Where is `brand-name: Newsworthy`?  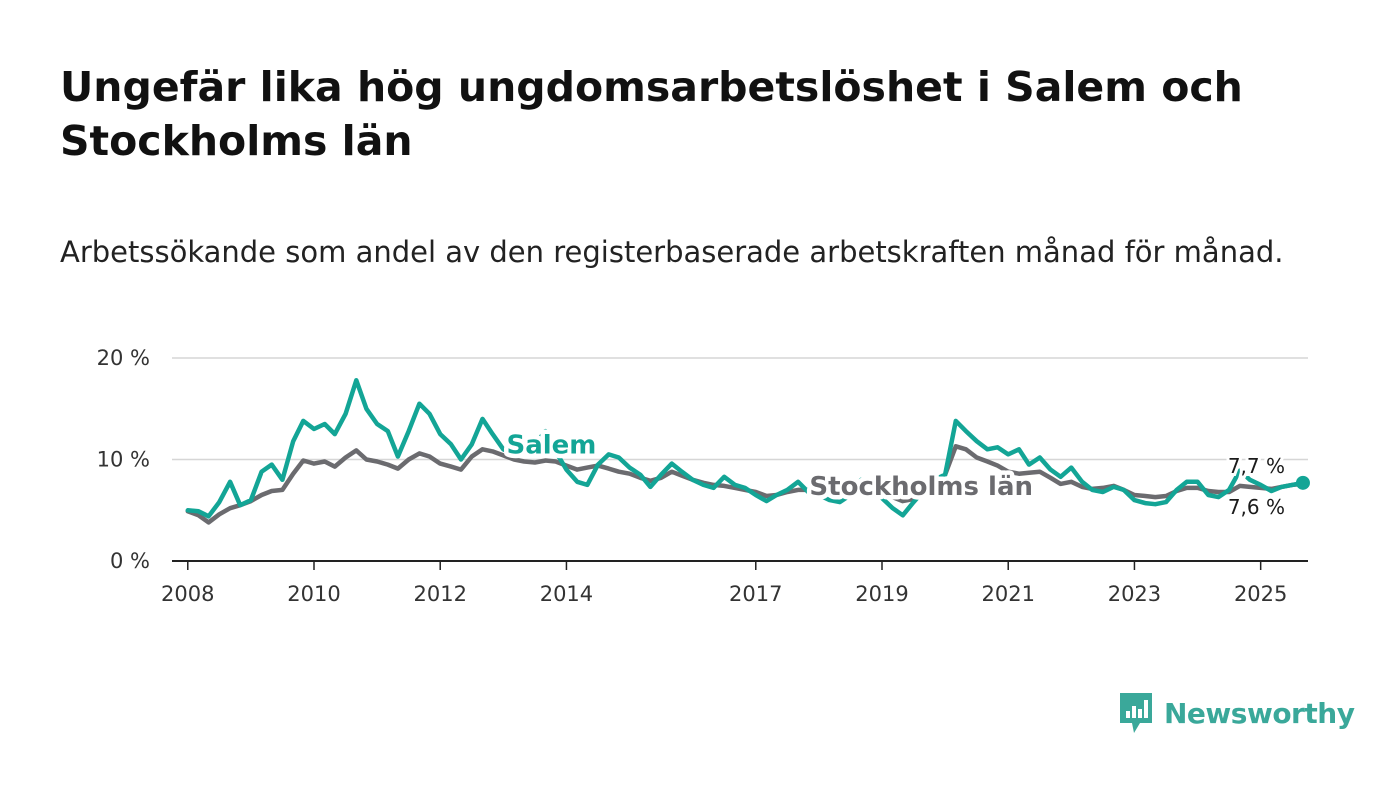 brand-name: Newsworthy is located at coordinates (1259, 713).